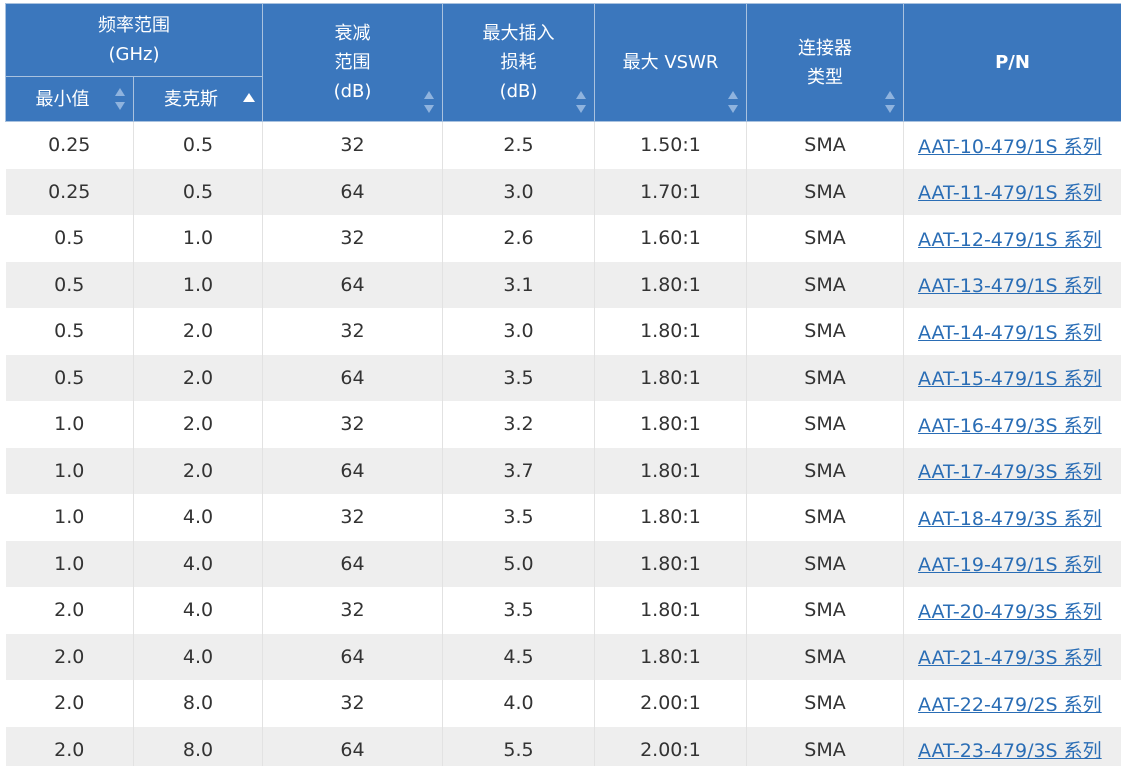 The width and height of the screenshot is (1121, 766). I want to click on part-number-link: AAT-10-479/1S 系列, so click(1010, 146).